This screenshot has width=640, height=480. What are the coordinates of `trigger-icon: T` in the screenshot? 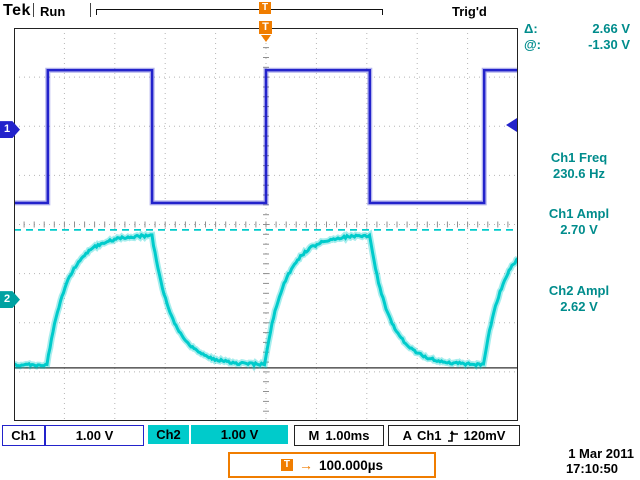 It's located at (286, 465).